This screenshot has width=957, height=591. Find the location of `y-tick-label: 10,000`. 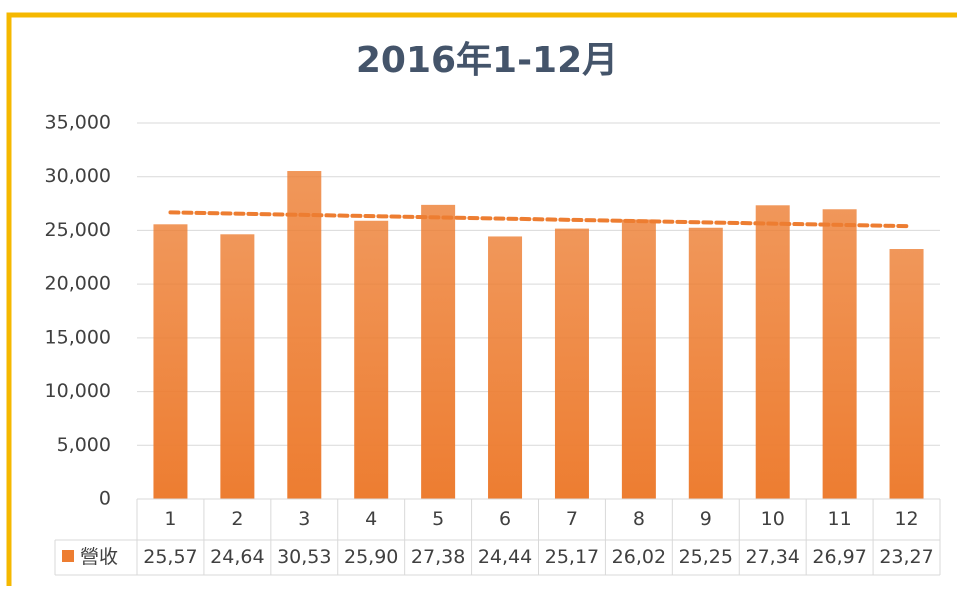

y-tick-label: 10,000 is located at coordinates (78, 391).